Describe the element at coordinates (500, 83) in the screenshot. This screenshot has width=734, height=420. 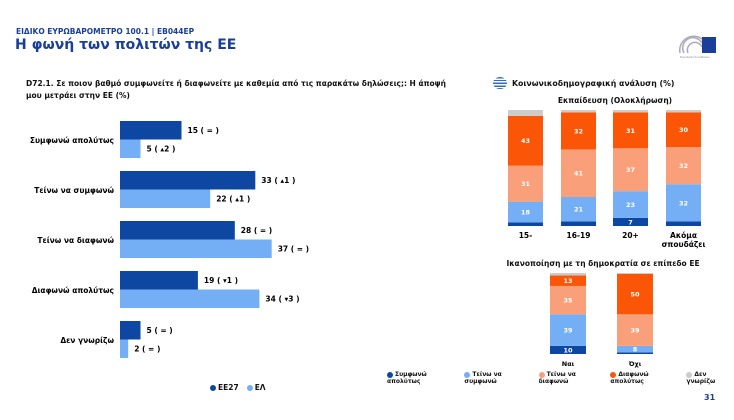
I see `greece-flag-icon` at that location.